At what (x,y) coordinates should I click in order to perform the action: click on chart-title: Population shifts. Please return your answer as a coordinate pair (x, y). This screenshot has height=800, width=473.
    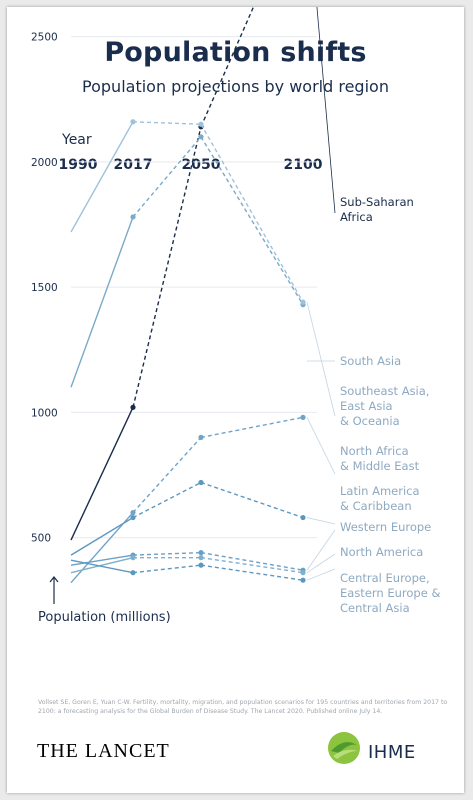
    Looking at the image, I should click on (235, 52).